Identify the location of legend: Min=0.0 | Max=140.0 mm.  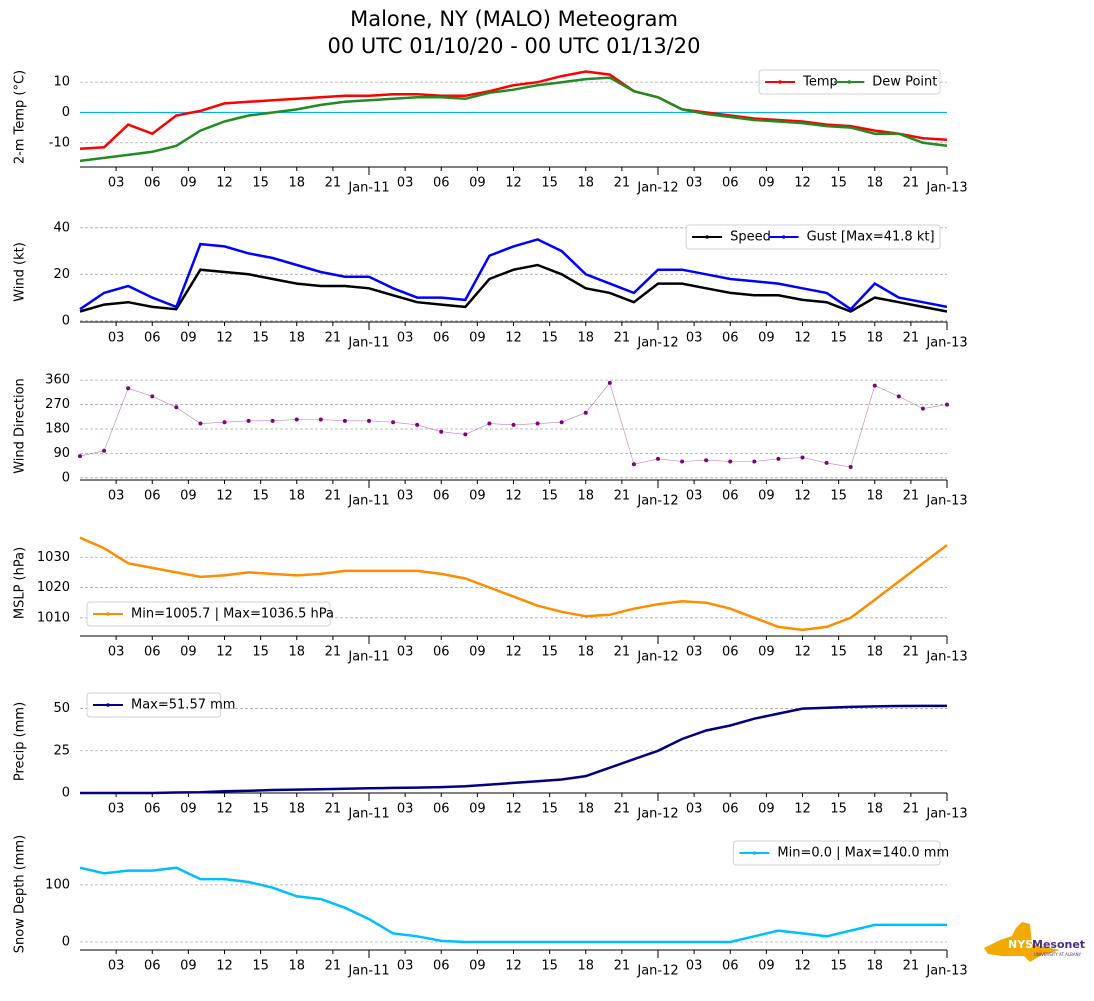
(840, 853).